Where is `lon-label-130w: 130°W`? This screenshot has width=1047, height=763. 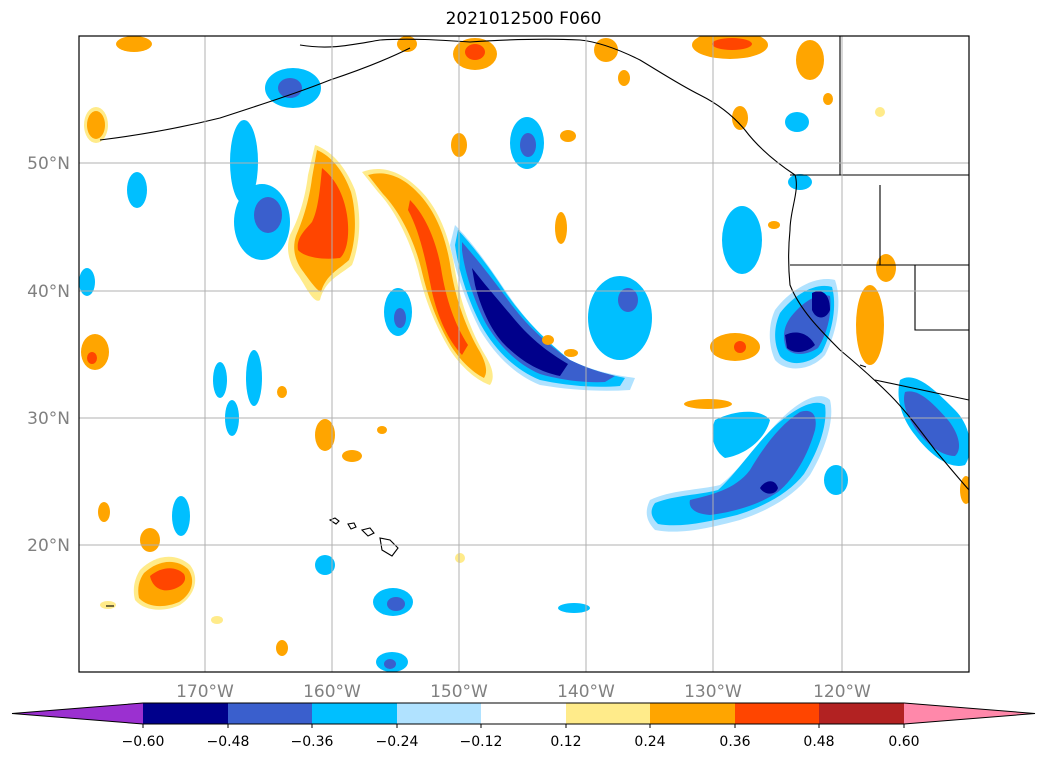 lon-label-130w: 130°W is located at coordinates (713, 692).